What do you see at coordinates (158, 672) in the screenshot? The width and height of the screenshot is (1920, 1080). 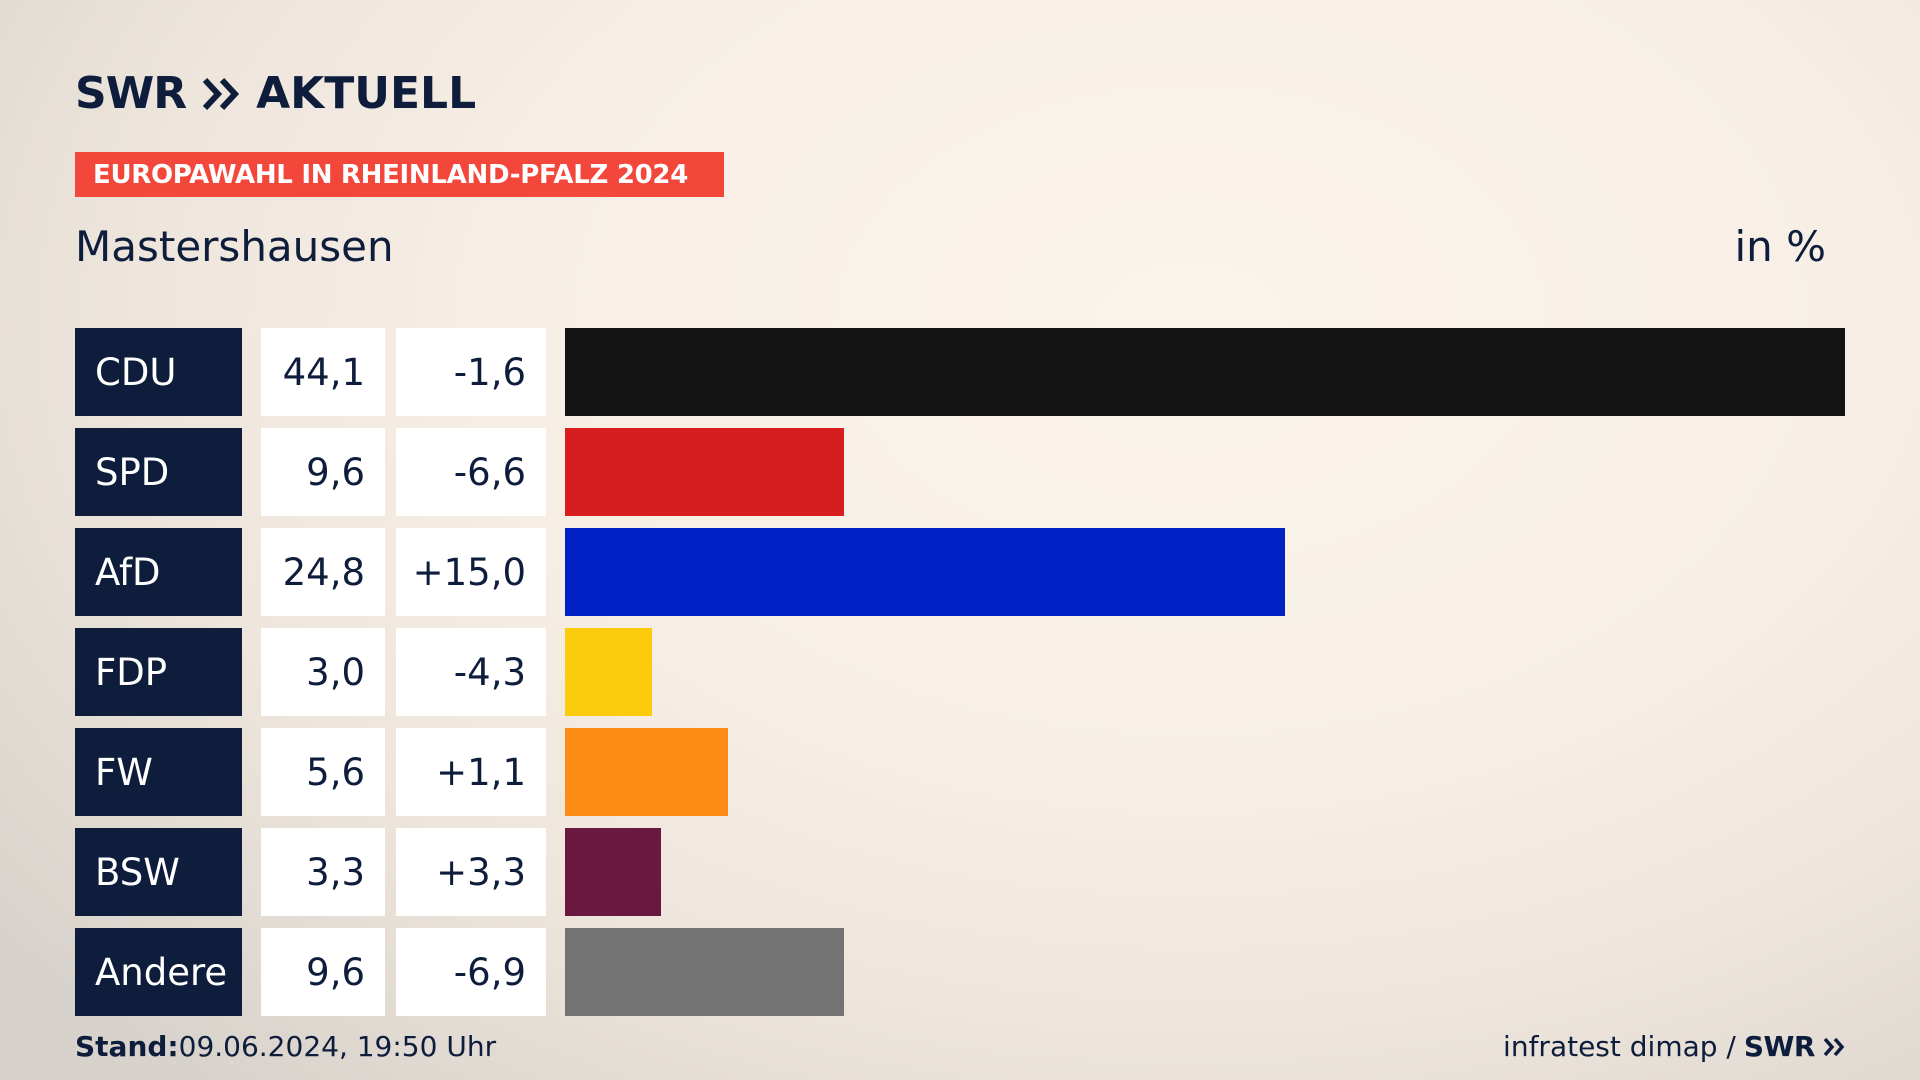 I see `party-label: FDP` at bounding box center [158, 672].